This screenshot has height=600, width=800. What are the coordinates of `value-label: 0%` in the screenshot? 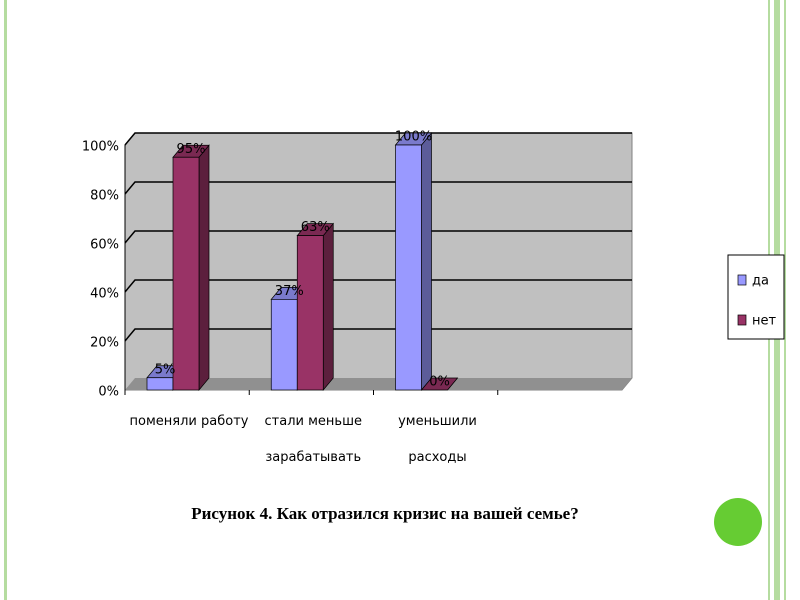 It's located at (439, 382).